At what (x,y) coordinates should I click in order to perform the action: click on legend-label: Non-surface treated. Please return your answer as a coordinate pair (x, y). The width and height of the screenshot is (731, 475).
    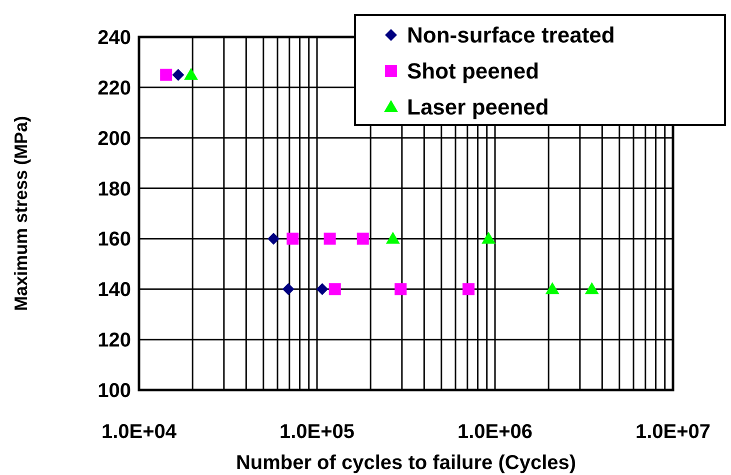
    Looking at the image, I should click on (511, 35).